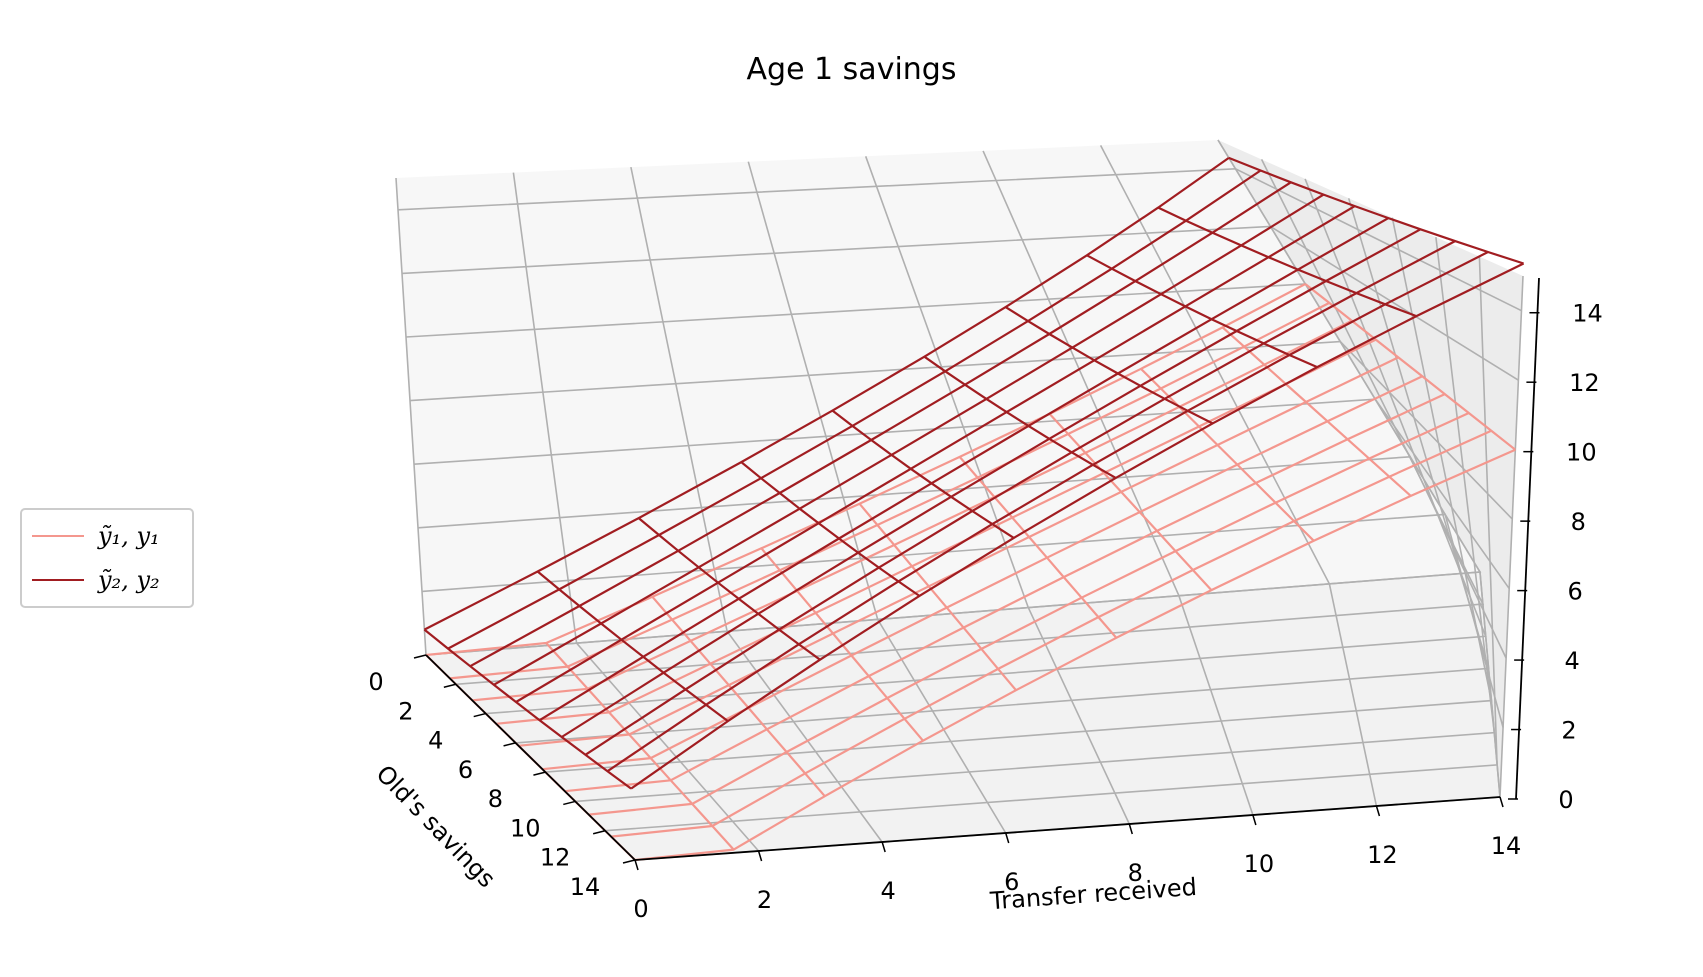  Describe the element at coordinates (495, 799) in the screenshot. I see `y-tick-label: 8` at that location.